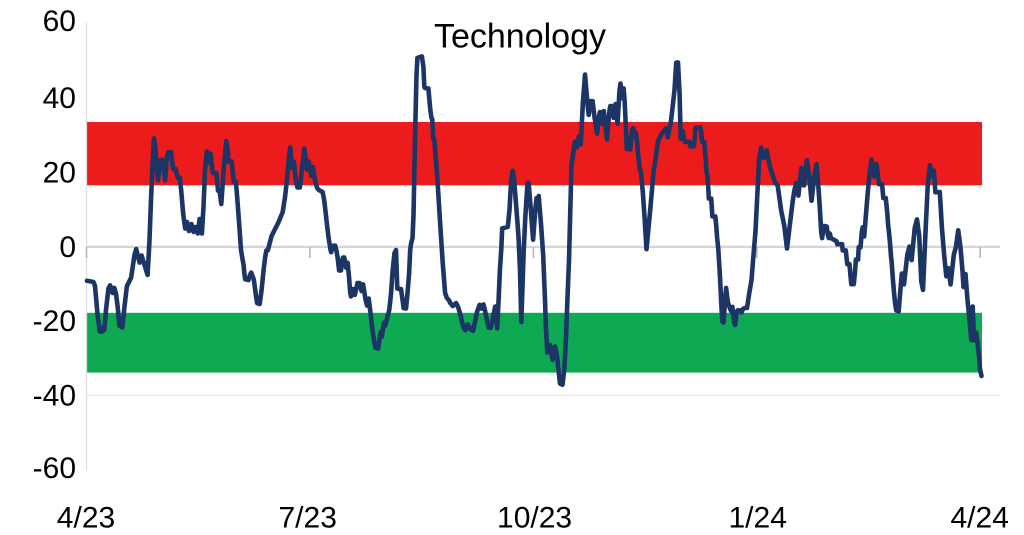  What do you see at coordinates (59, 21) in the screenshot?
I see `svg-text: 60` at bounding box center [59, 21].